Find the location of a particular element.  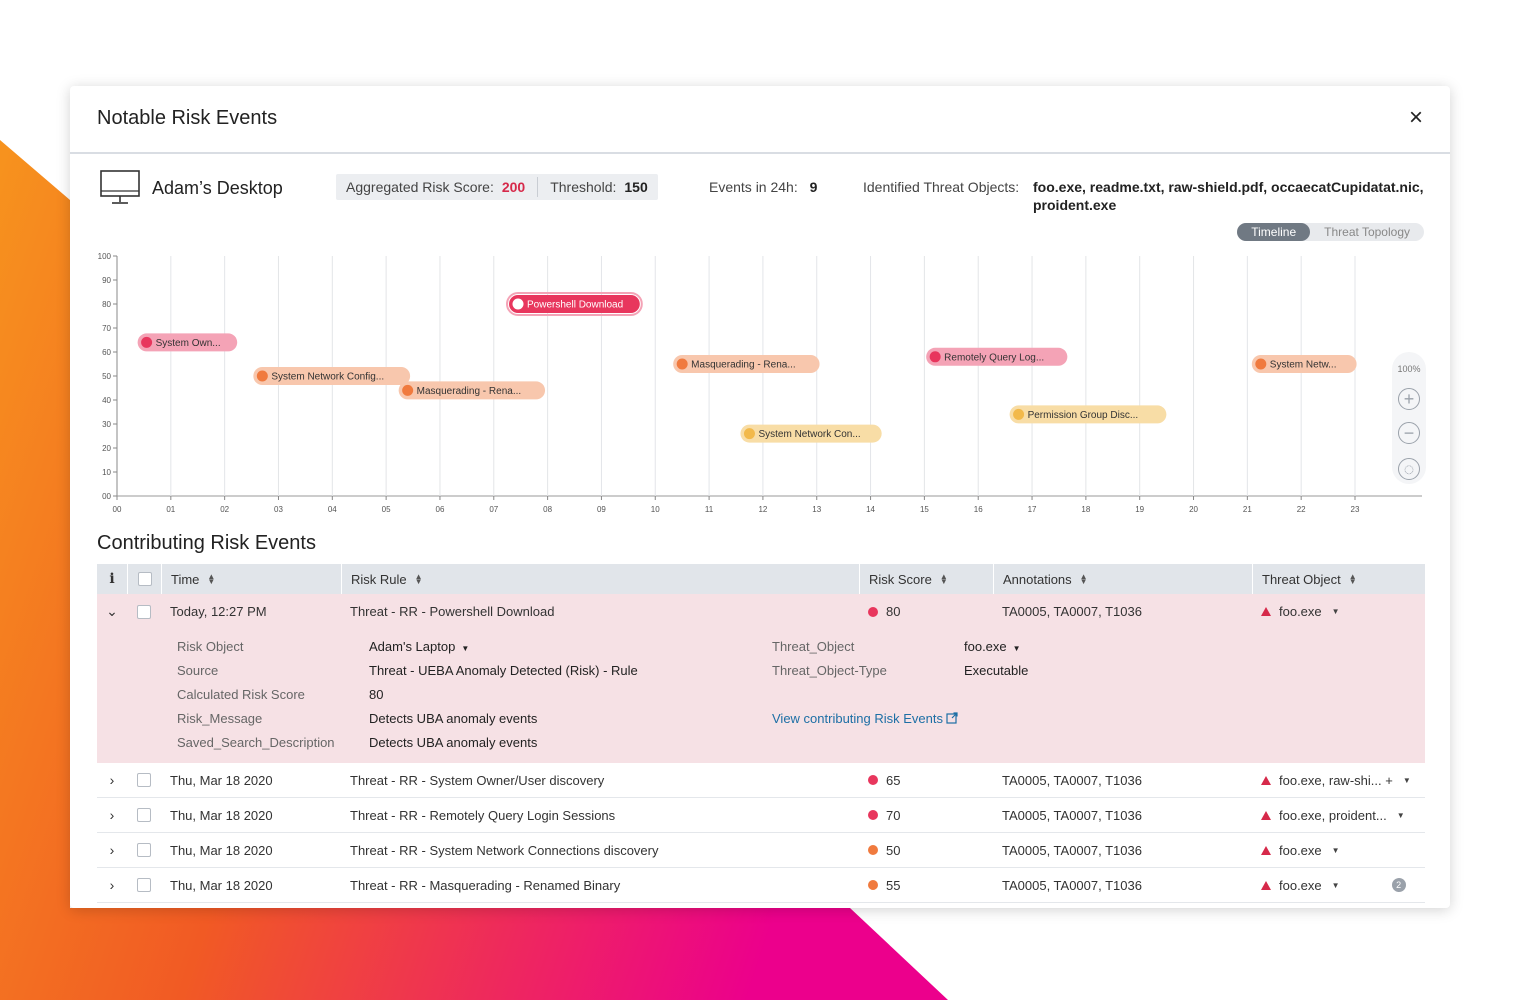

row-threat-object-value: foo.exe, raw-shi... + is located at coordinates (1336, 780).